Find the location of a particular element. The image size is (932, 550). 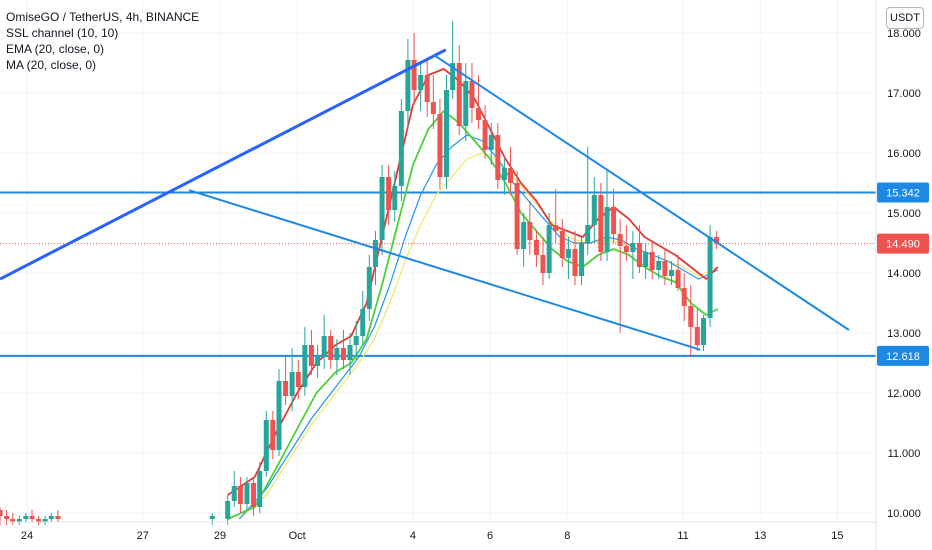

x-tick-label: 15 is located at coordinates (837, 536).